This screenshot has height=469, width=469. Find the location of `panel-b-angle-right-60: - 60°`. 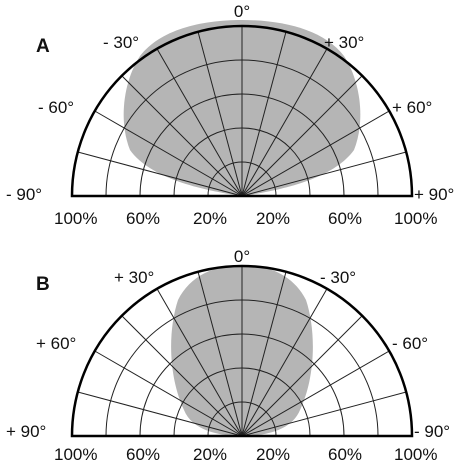

panel-b-angle-right-60: - 60° is located at coordinates (410, 343).